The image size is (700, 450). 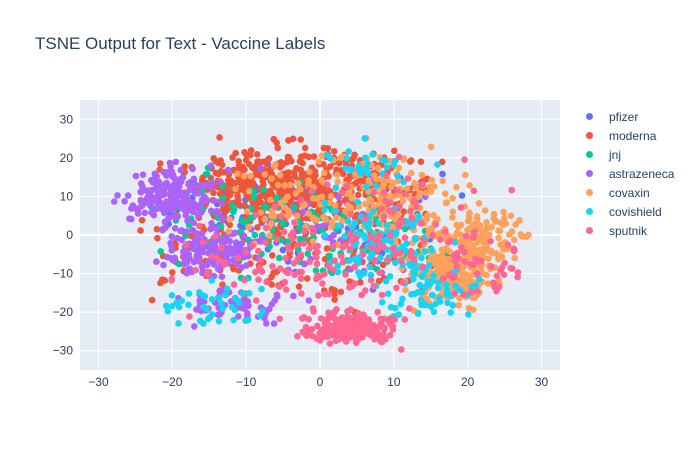 What do you see at coordinates (69, 235) in the screenshot?
I see `y-tick-label: 0` at bounding box center [69, 235].